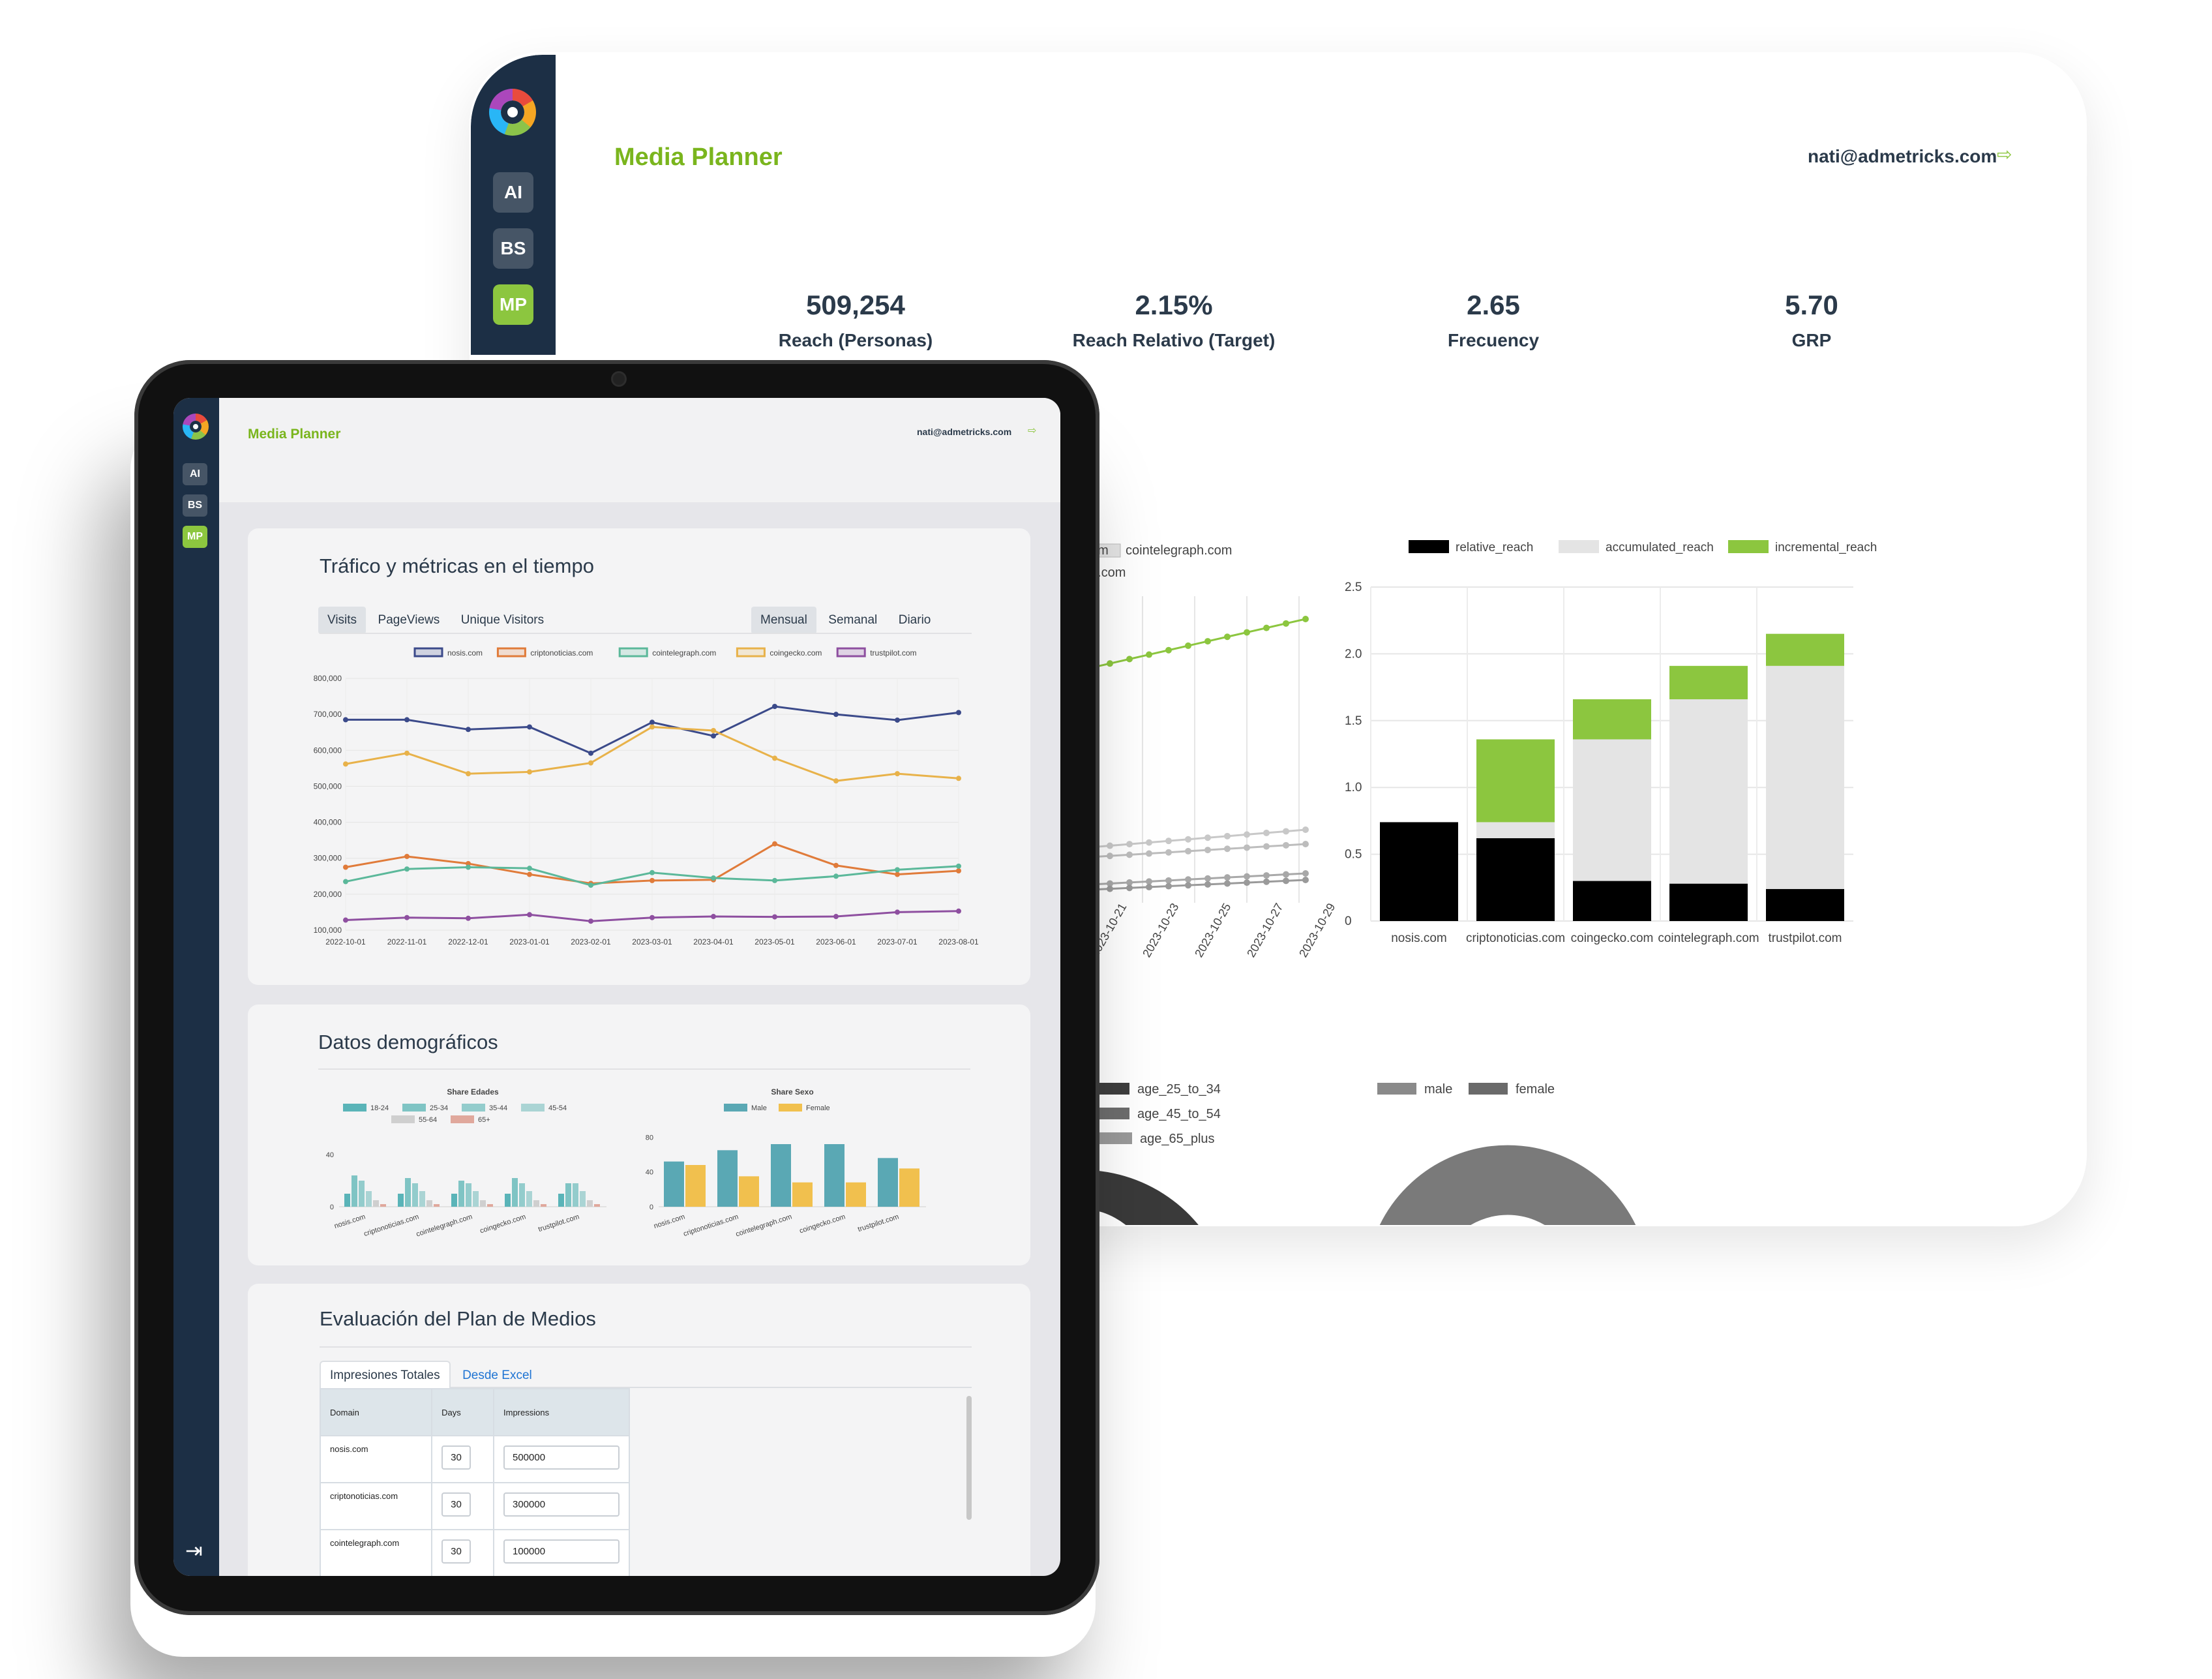  Describe the element at coordinates (409, 620) in the screenshot. I see `tab-pageviews: PageViews` at that location.